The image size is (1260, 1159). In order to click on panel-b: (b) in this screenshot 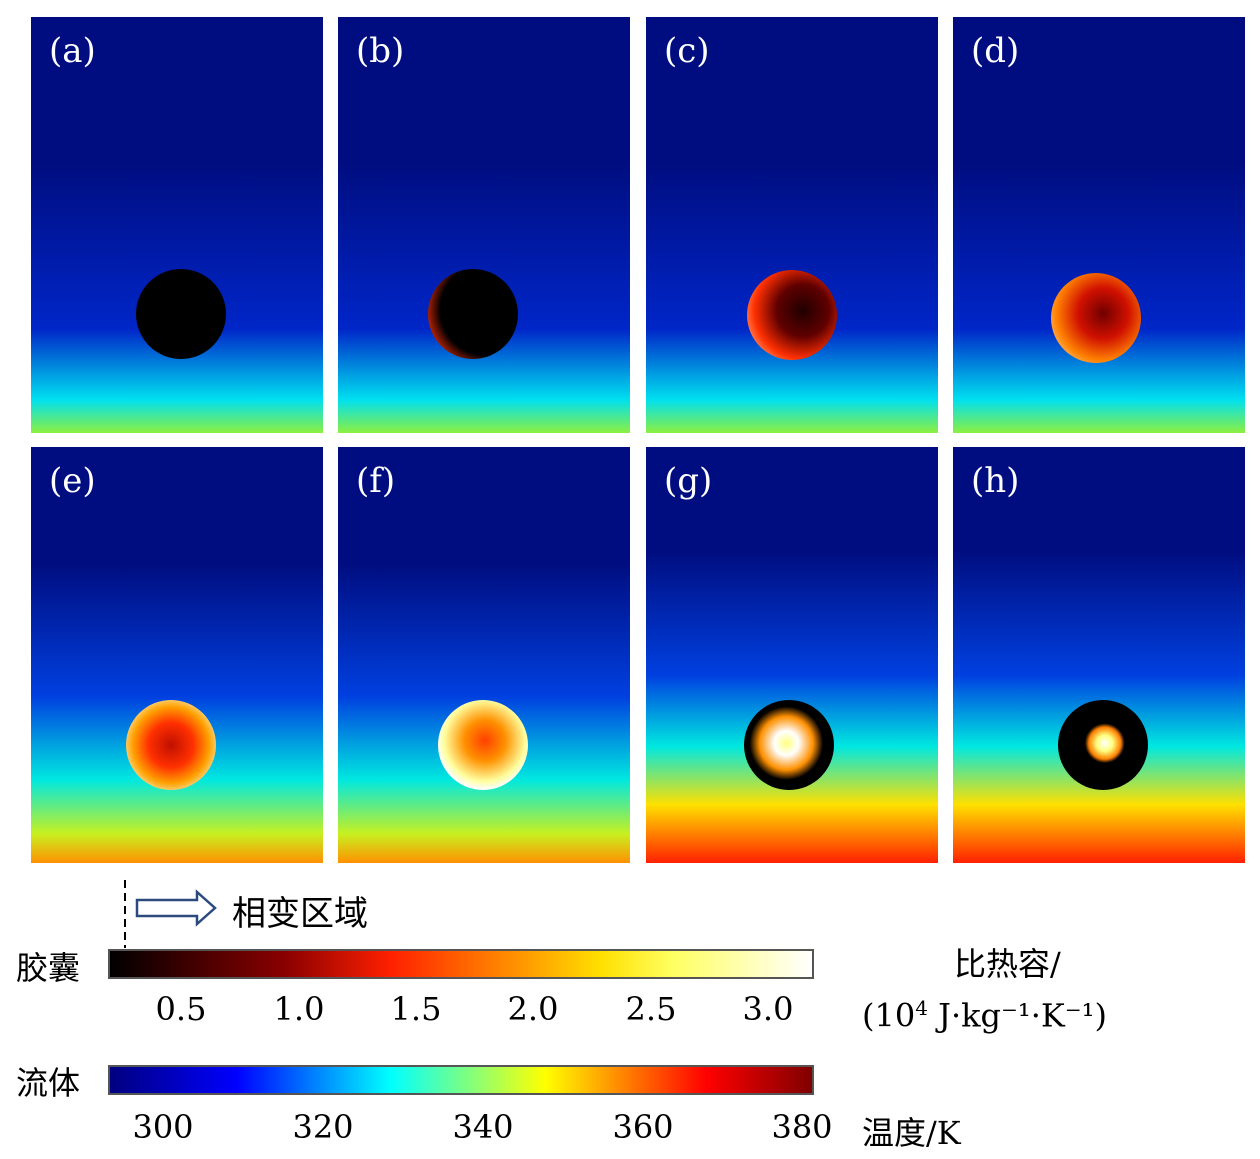, I will do `click(484, 225)`.